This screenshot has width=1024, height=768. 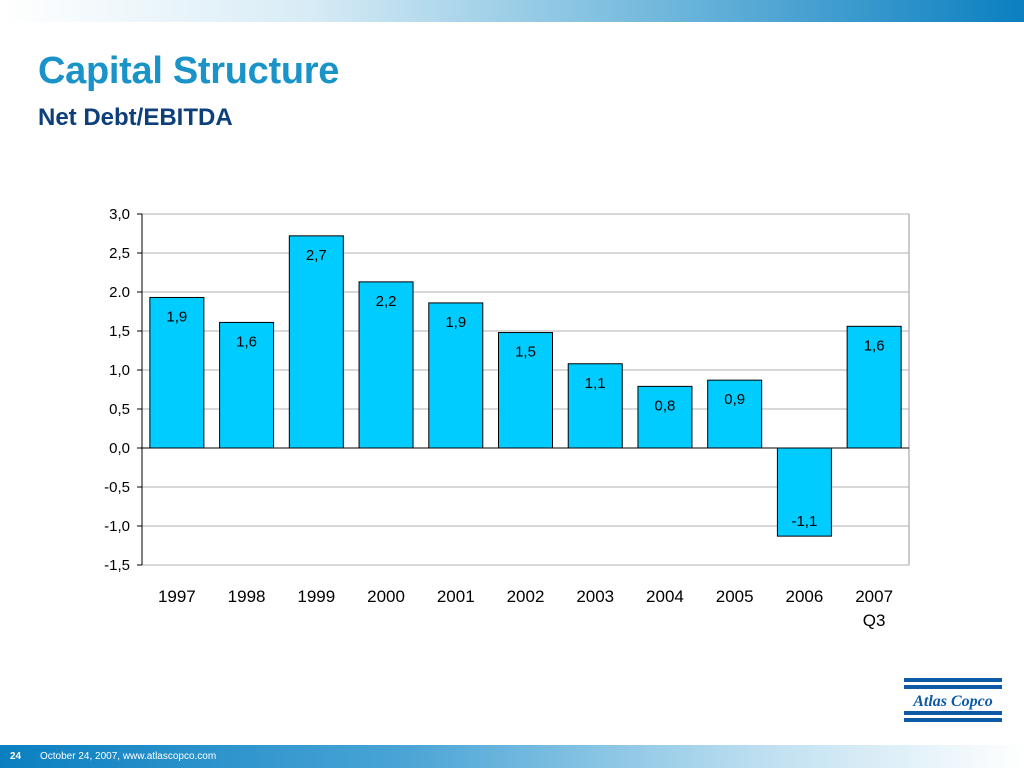 What do you see at coordinates (316, 255) in the screenshot?
I see `data-label: 2,7` at bounding box center [316, 255].